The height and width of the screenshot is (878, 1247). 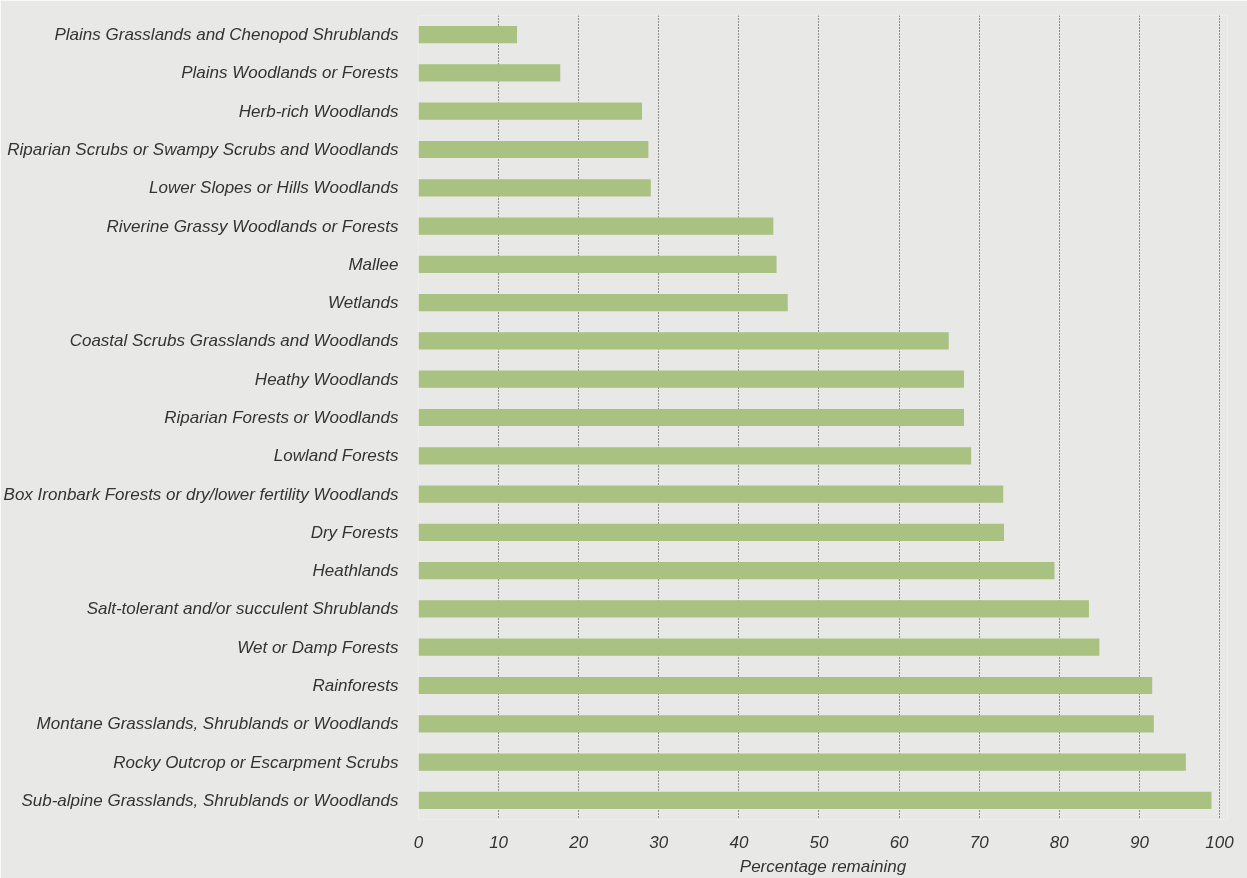 What do you see at coordinates (578, 842) in the screenshot?
I see `x-tick-label: 20` at bounding box center [578, 842].